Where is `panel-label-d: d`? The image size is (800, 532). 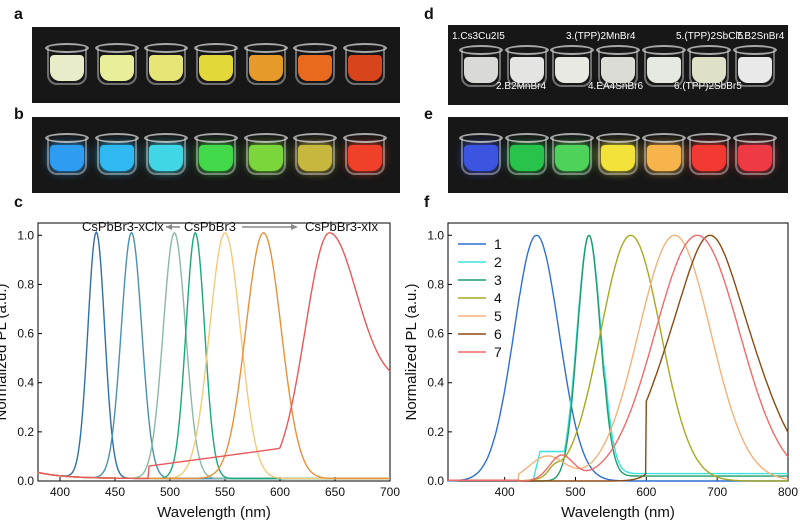
panel-label-d: d is located at coordinates (429, 14).